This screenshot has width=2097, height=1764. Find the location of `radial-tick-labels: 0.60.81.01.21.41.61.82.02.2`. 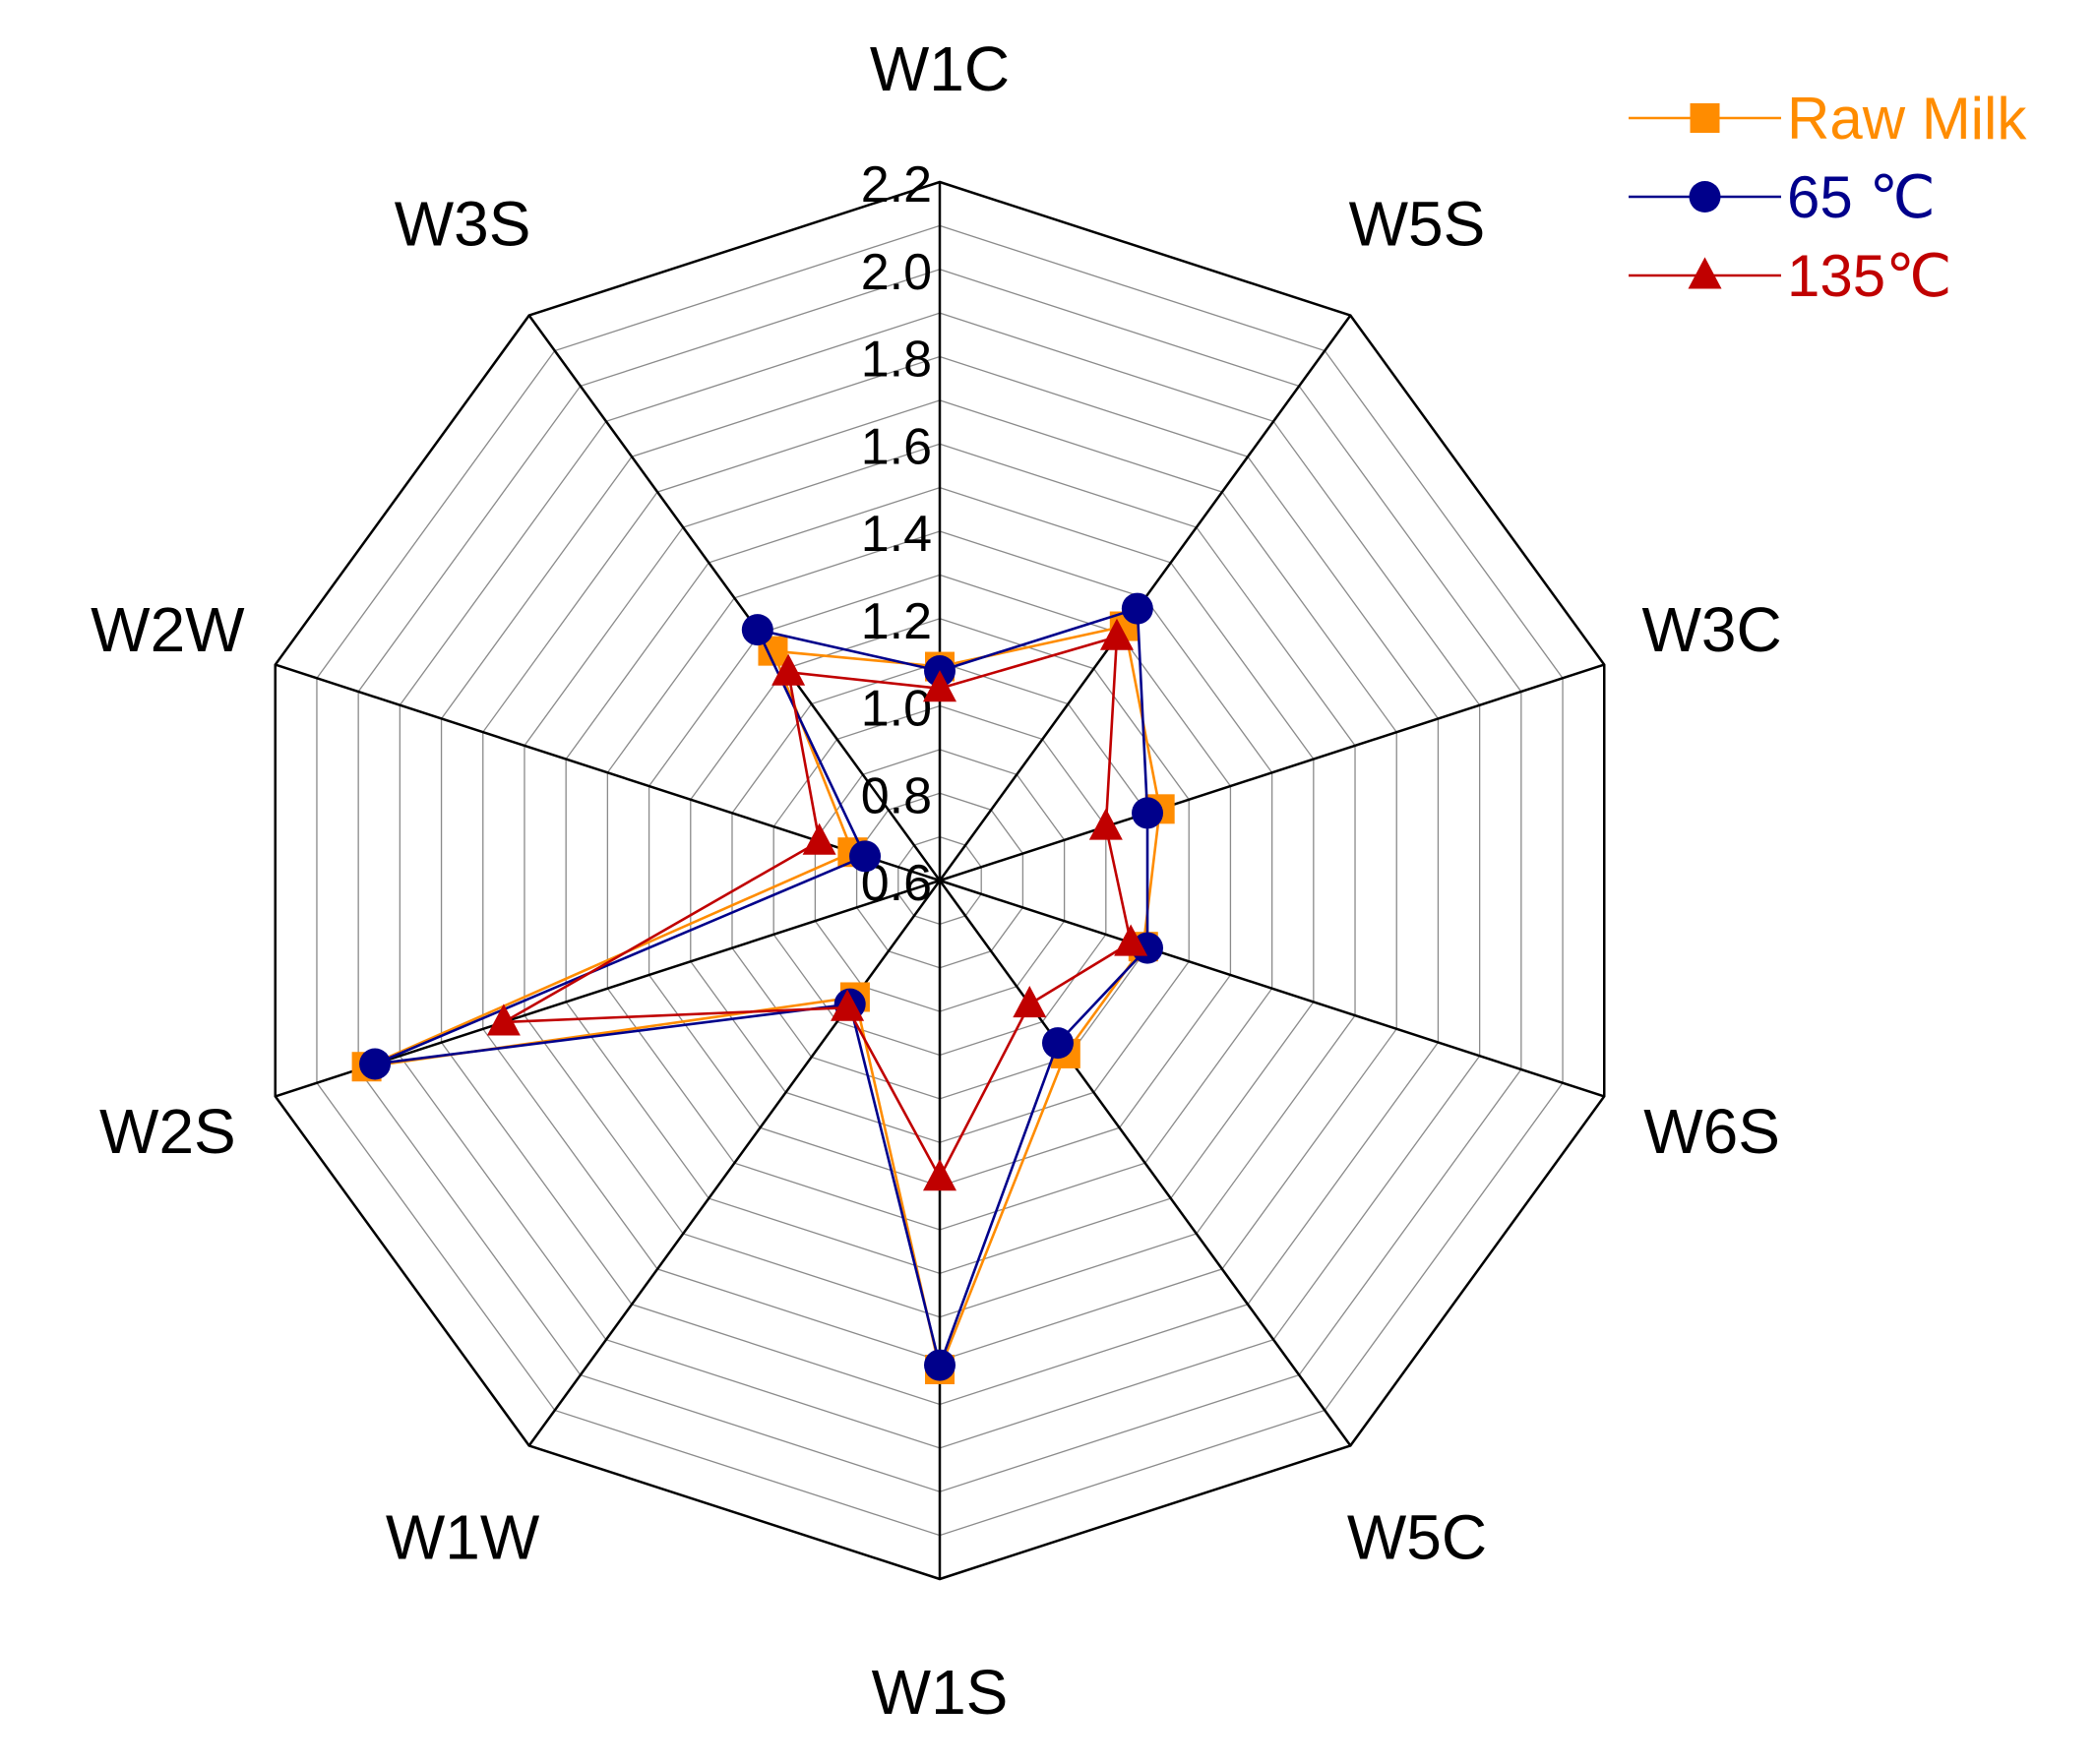

radial-tick-labels: 0.60.81.01.21.41.61.82.02.2 is located at coordinates (896, 534).